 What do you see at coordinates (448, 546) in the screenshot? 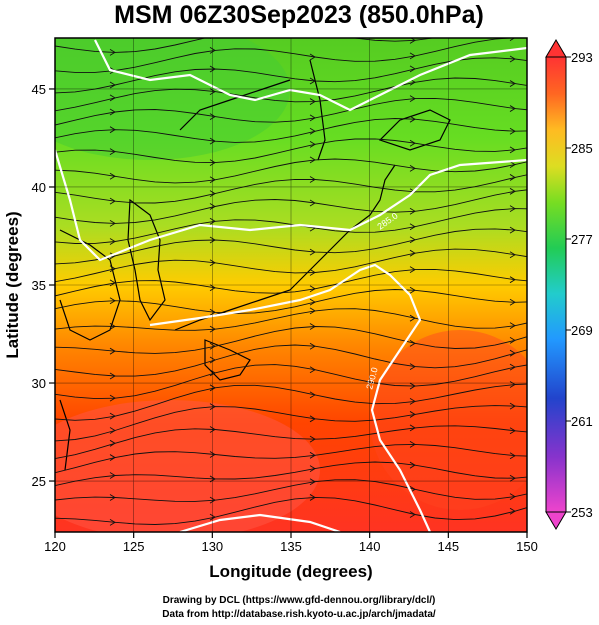
I see `x-tick-label: 145` at bounding box center [448, 546].